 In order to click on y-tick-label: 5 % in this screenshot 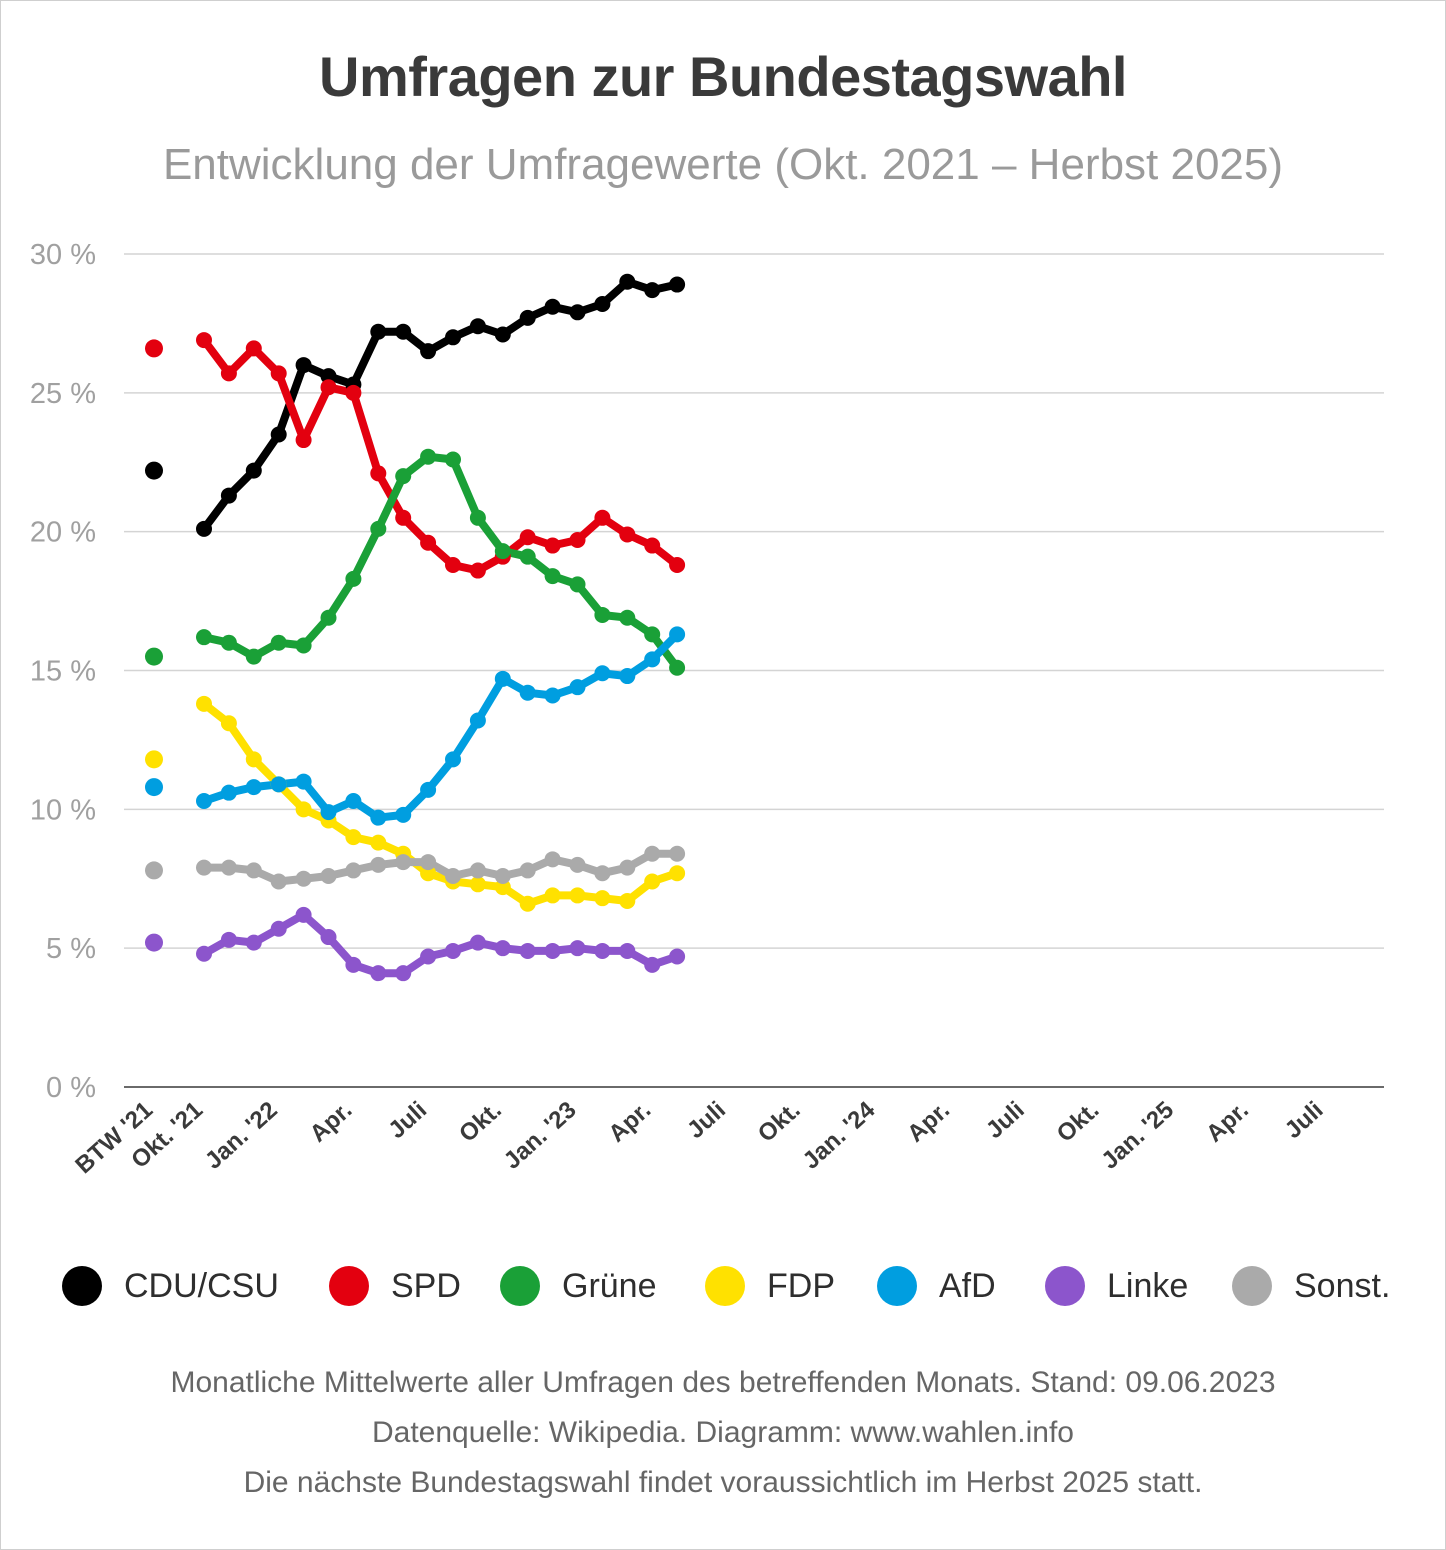, I will do `click(71, 949)`.